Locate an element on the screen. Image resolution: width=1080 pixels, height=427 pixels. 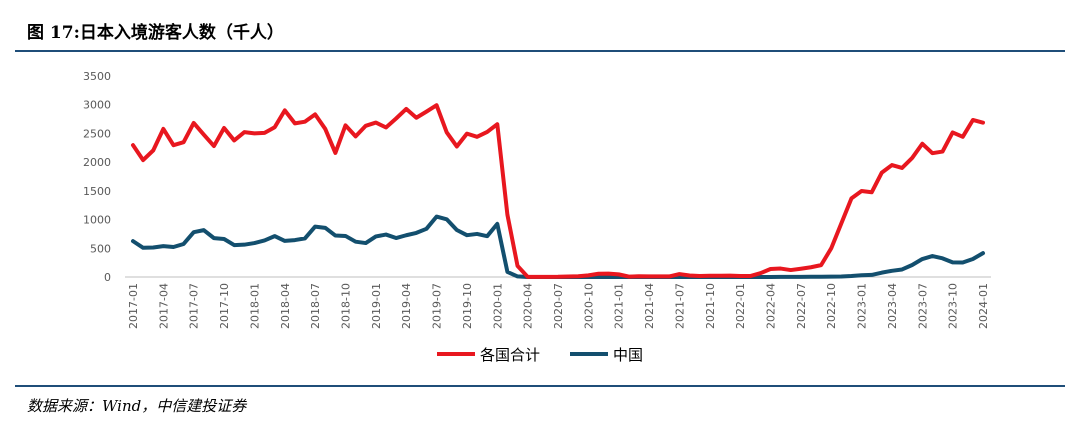
x-tick-label: 2019-04 is located at coordinates (406, 306).